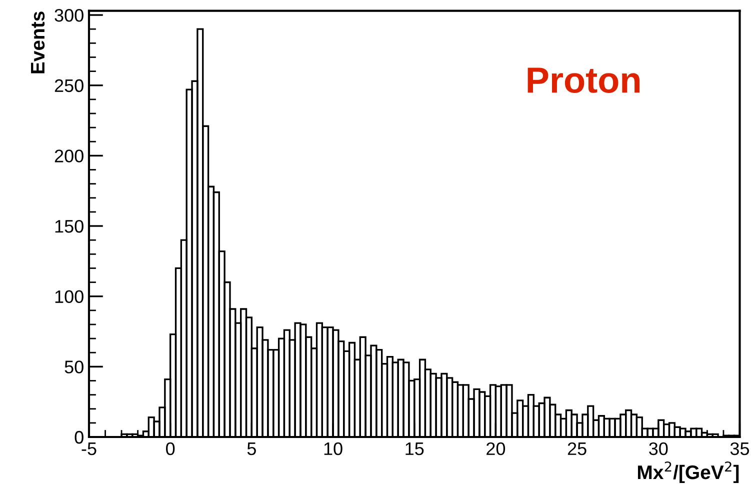 The image size is (751, 491). What do you see at coordinates (79, 437) in the screenshot?
I see `y-tick-label: 0` at bounding box center [79, 437].